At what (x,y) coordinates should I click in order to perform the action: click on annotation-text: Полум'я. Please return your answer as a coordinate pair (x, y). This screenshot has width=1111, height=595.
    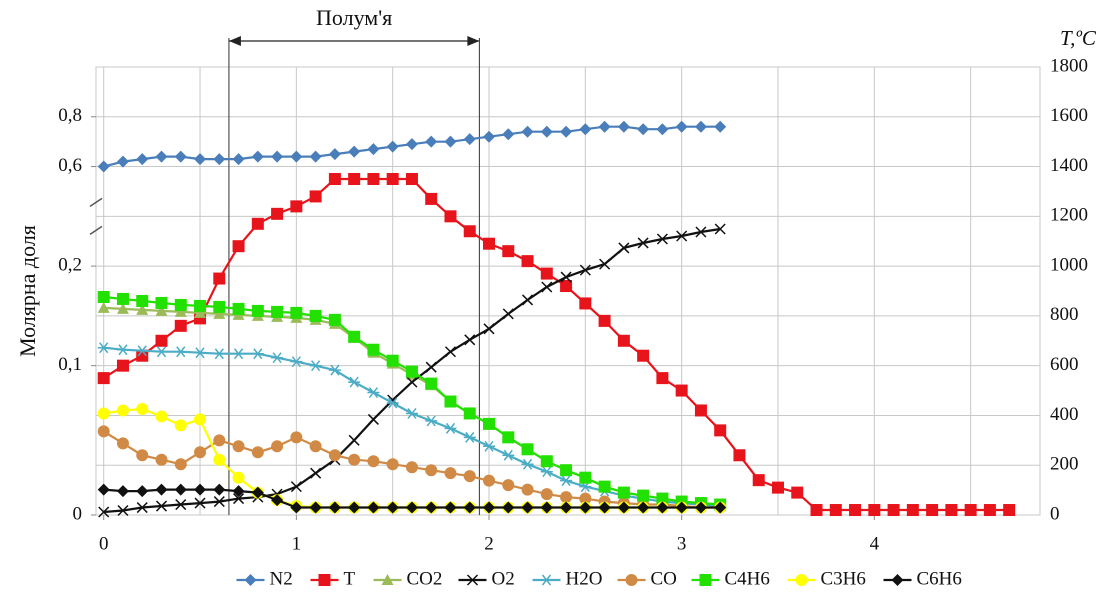
    Looking at the image, I should click on (354, 17).